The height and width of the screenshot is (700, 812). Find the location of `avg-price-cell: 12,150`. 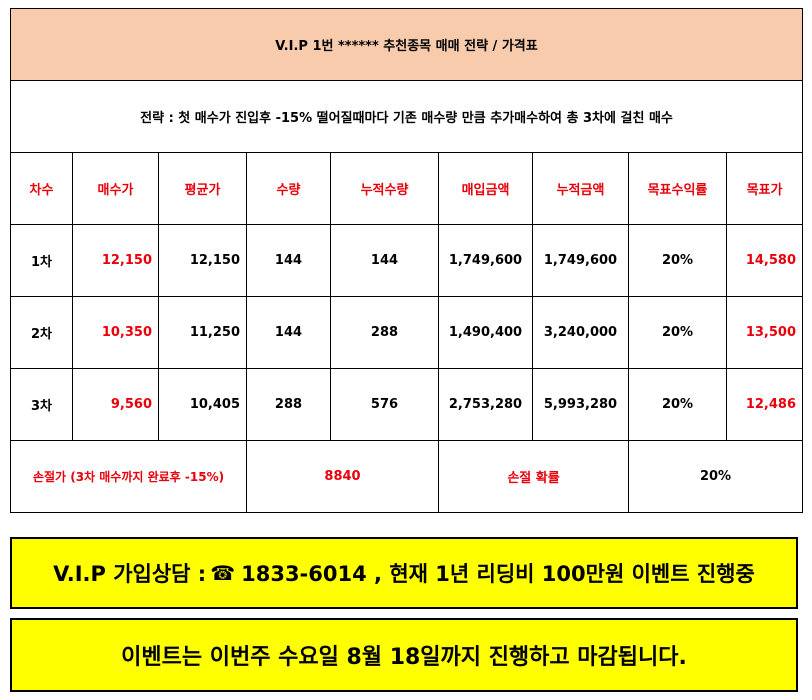

avg-price-cell: 12,150 is located at coordinates (202, 260).